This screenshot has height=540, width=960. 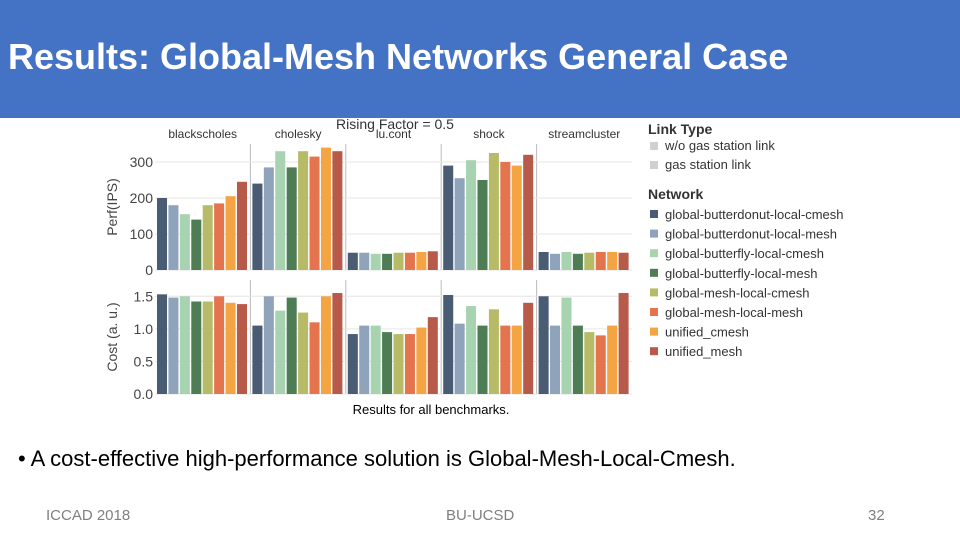 I want to click on legend-label-global-butterdonut-local-cmesh: global-butterdonut-local-cmesh, so click(x=754, y=214).